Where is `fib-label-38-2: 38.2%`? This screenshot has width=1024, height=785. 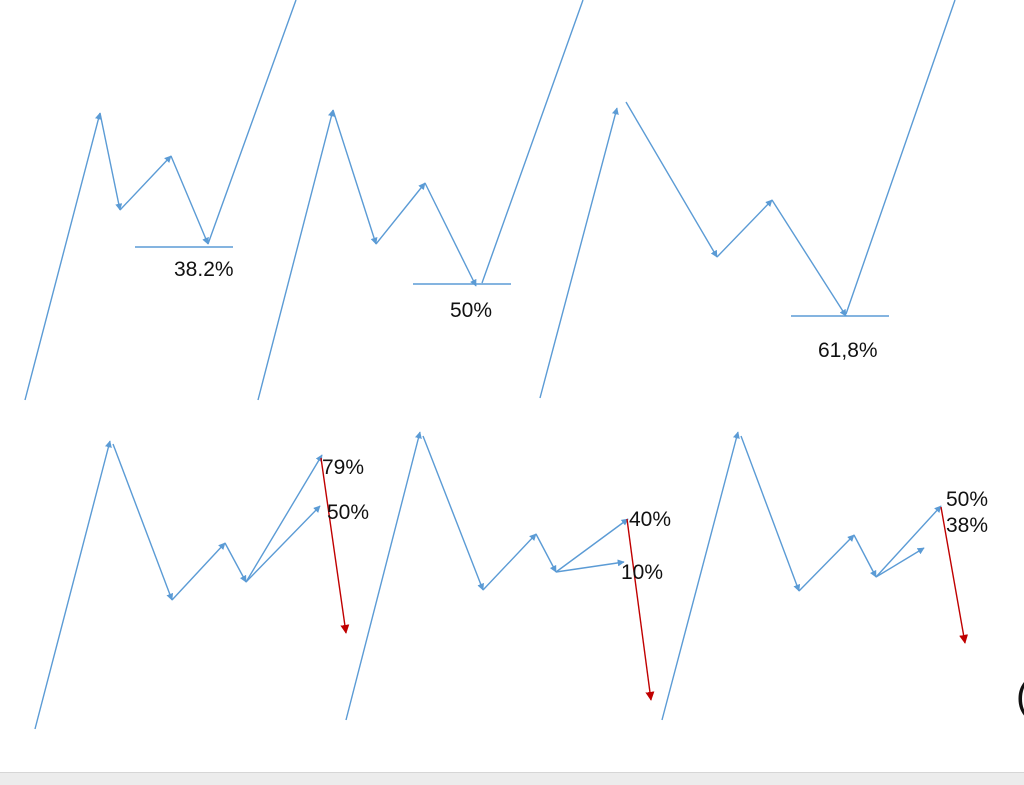
fib-label-38-2: 38.2% is located at coordinates (204, 269).